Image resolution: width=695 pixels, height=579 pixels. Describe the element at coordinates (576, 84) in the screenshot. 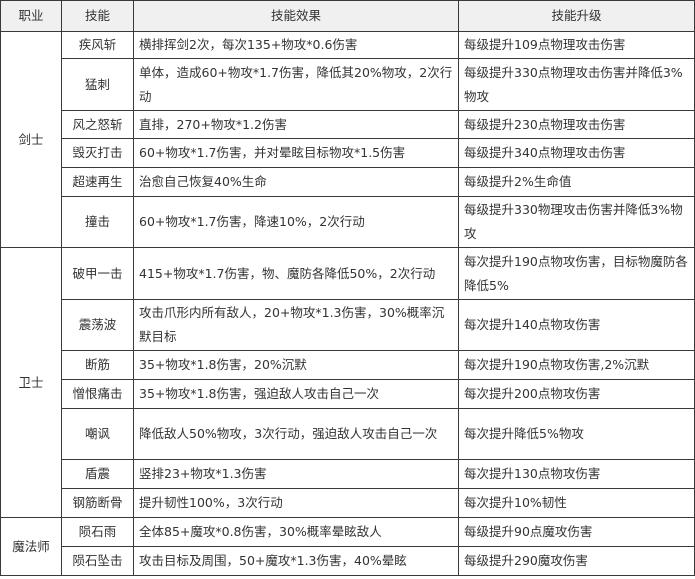

I see `skill-upgrade-cell: 每级提升330点物理攻击伤害并降低3%物攻` at that location.